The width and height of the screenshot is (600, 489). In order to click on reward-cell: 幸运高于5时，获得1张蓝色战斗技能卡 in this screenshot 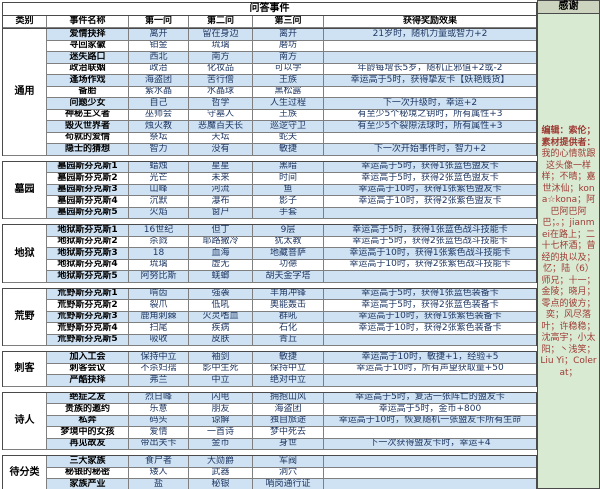, I will do `click(430, 231)`.